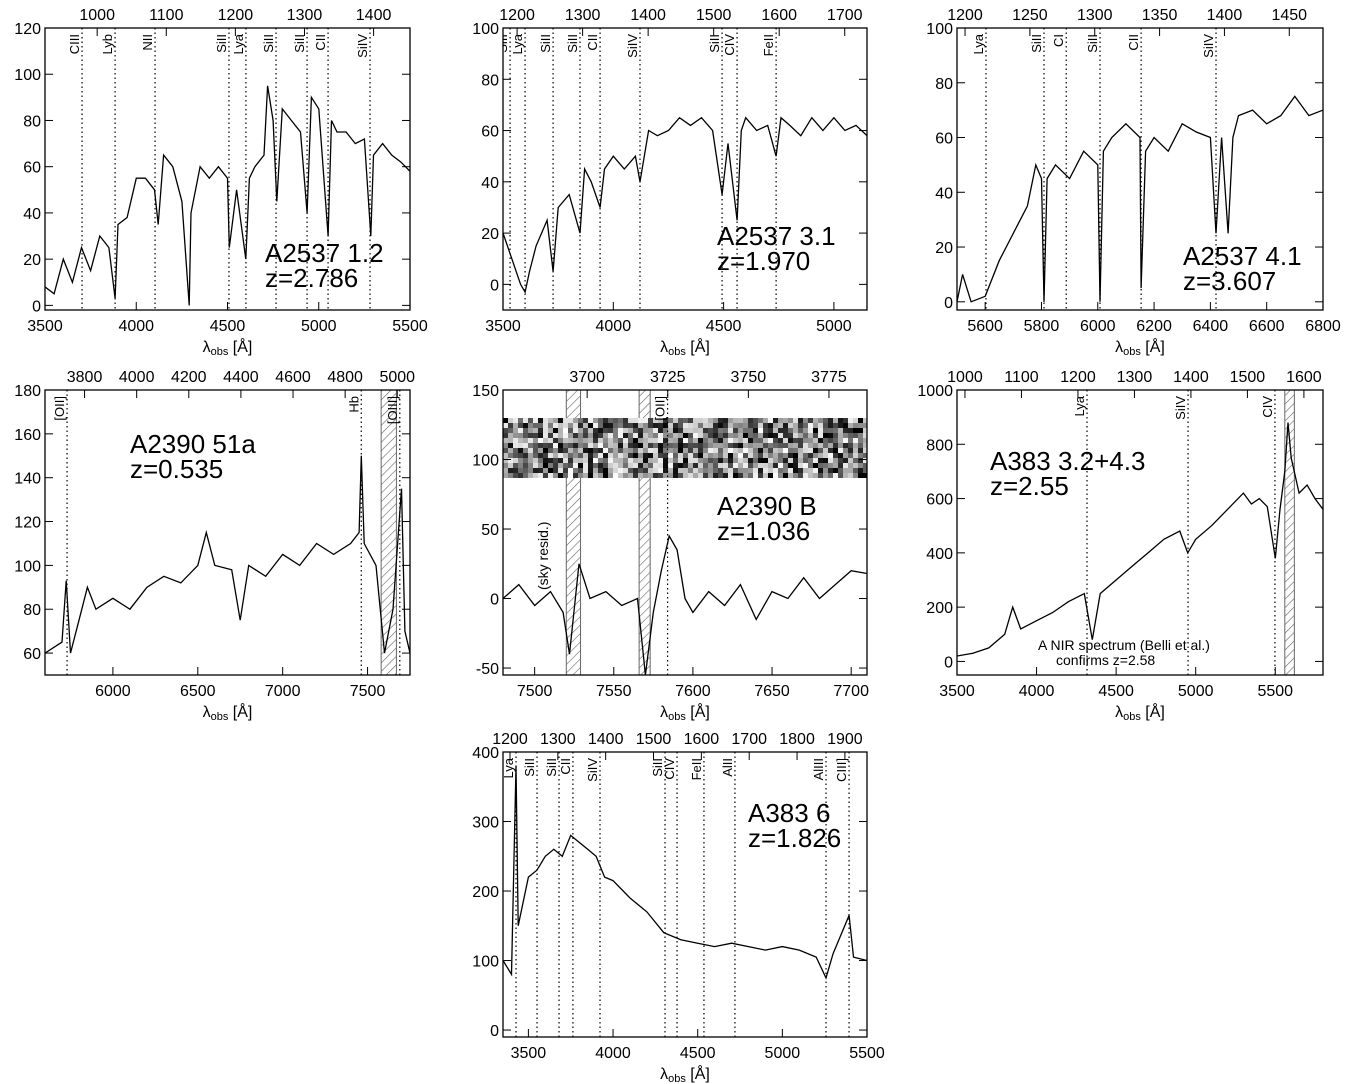 The height and width of the screenshot is (1084, 1372). Describe the element at coordinates (166, 15) in the screenshot. I see `x2-tick-label: 1100` at that location.